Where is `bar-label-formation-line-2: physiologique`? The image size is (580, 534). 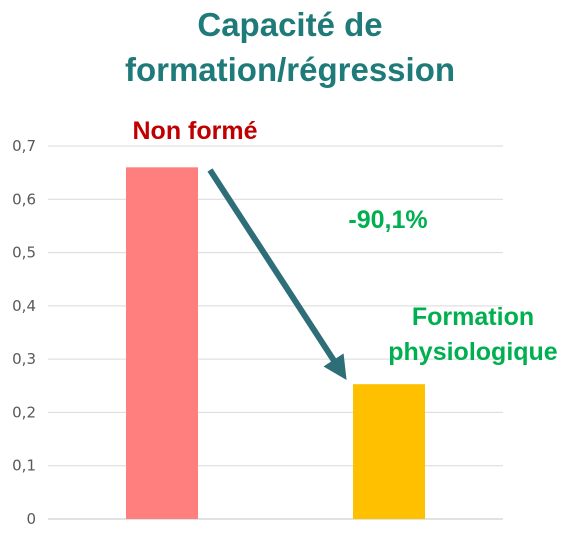
bar-label-formation-line-2: physiologique is located at coordinates (473, 352).